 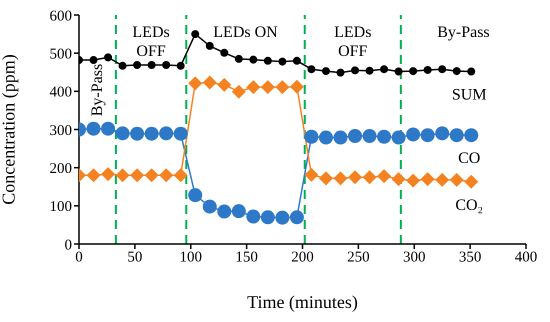 What do you see at coordinates (469, 95) in the screenshot?
I see `series-label: SUM` at bounding box center [469, 95].